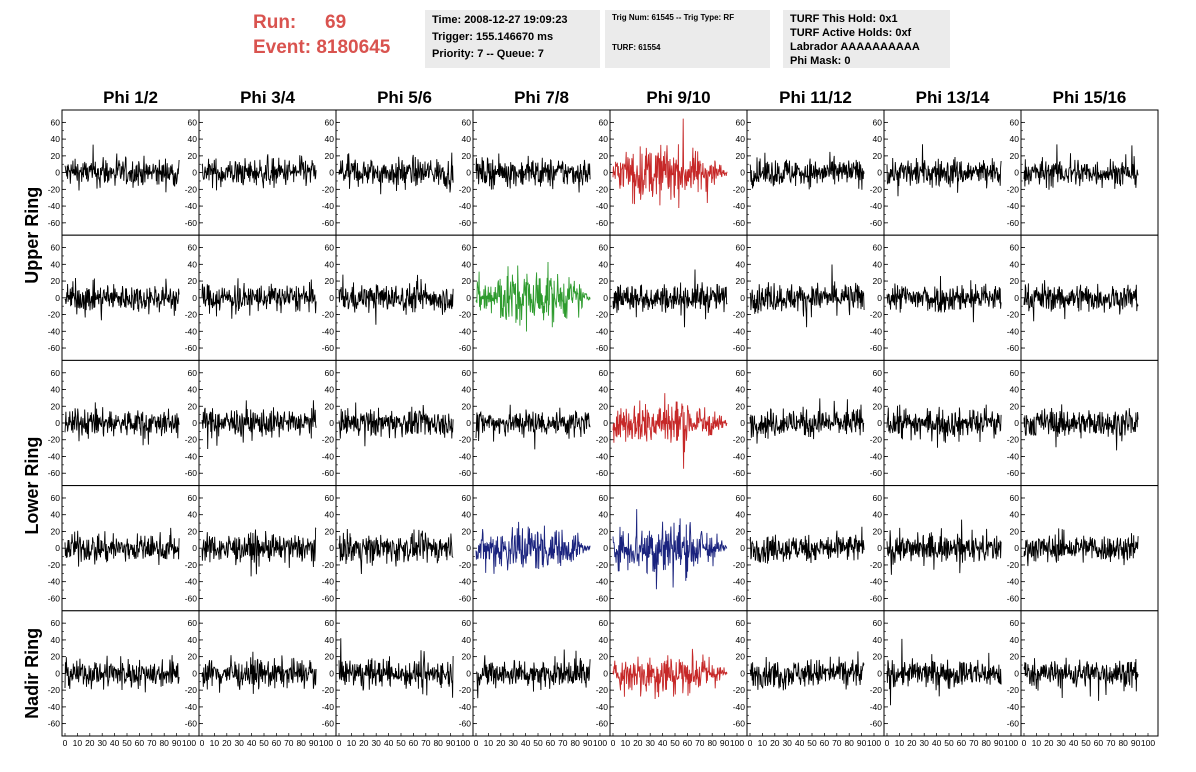  What do you see at coordinates (404, 423) in the screenshot?
I see `panel-frame` at bounding box center [404, 423].